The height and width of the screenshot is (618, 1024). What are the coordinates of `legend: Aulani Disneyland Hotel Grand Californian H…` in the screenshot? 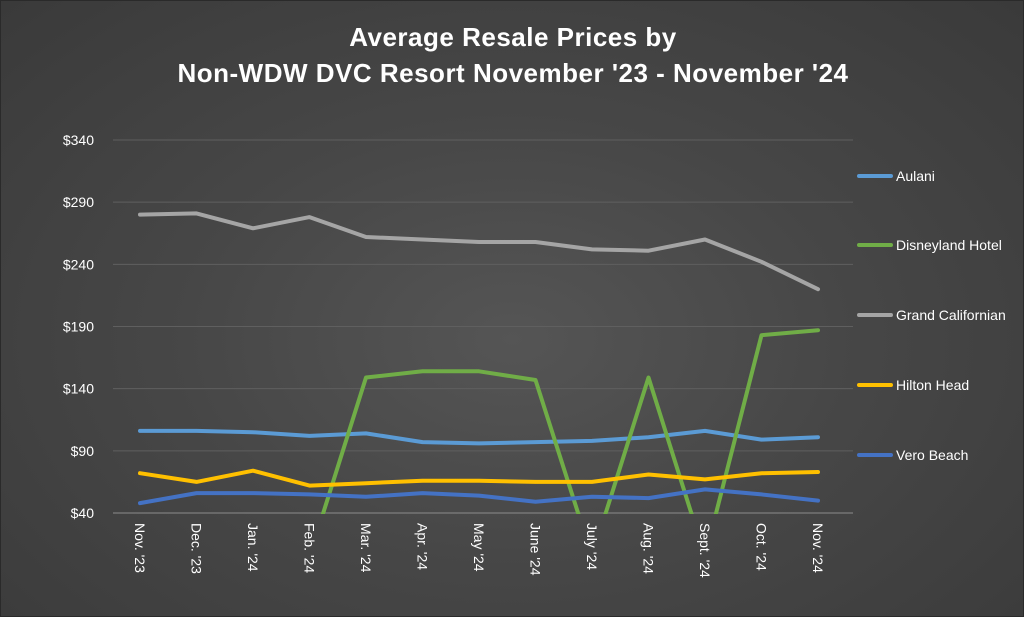 It's located at (931, 315).